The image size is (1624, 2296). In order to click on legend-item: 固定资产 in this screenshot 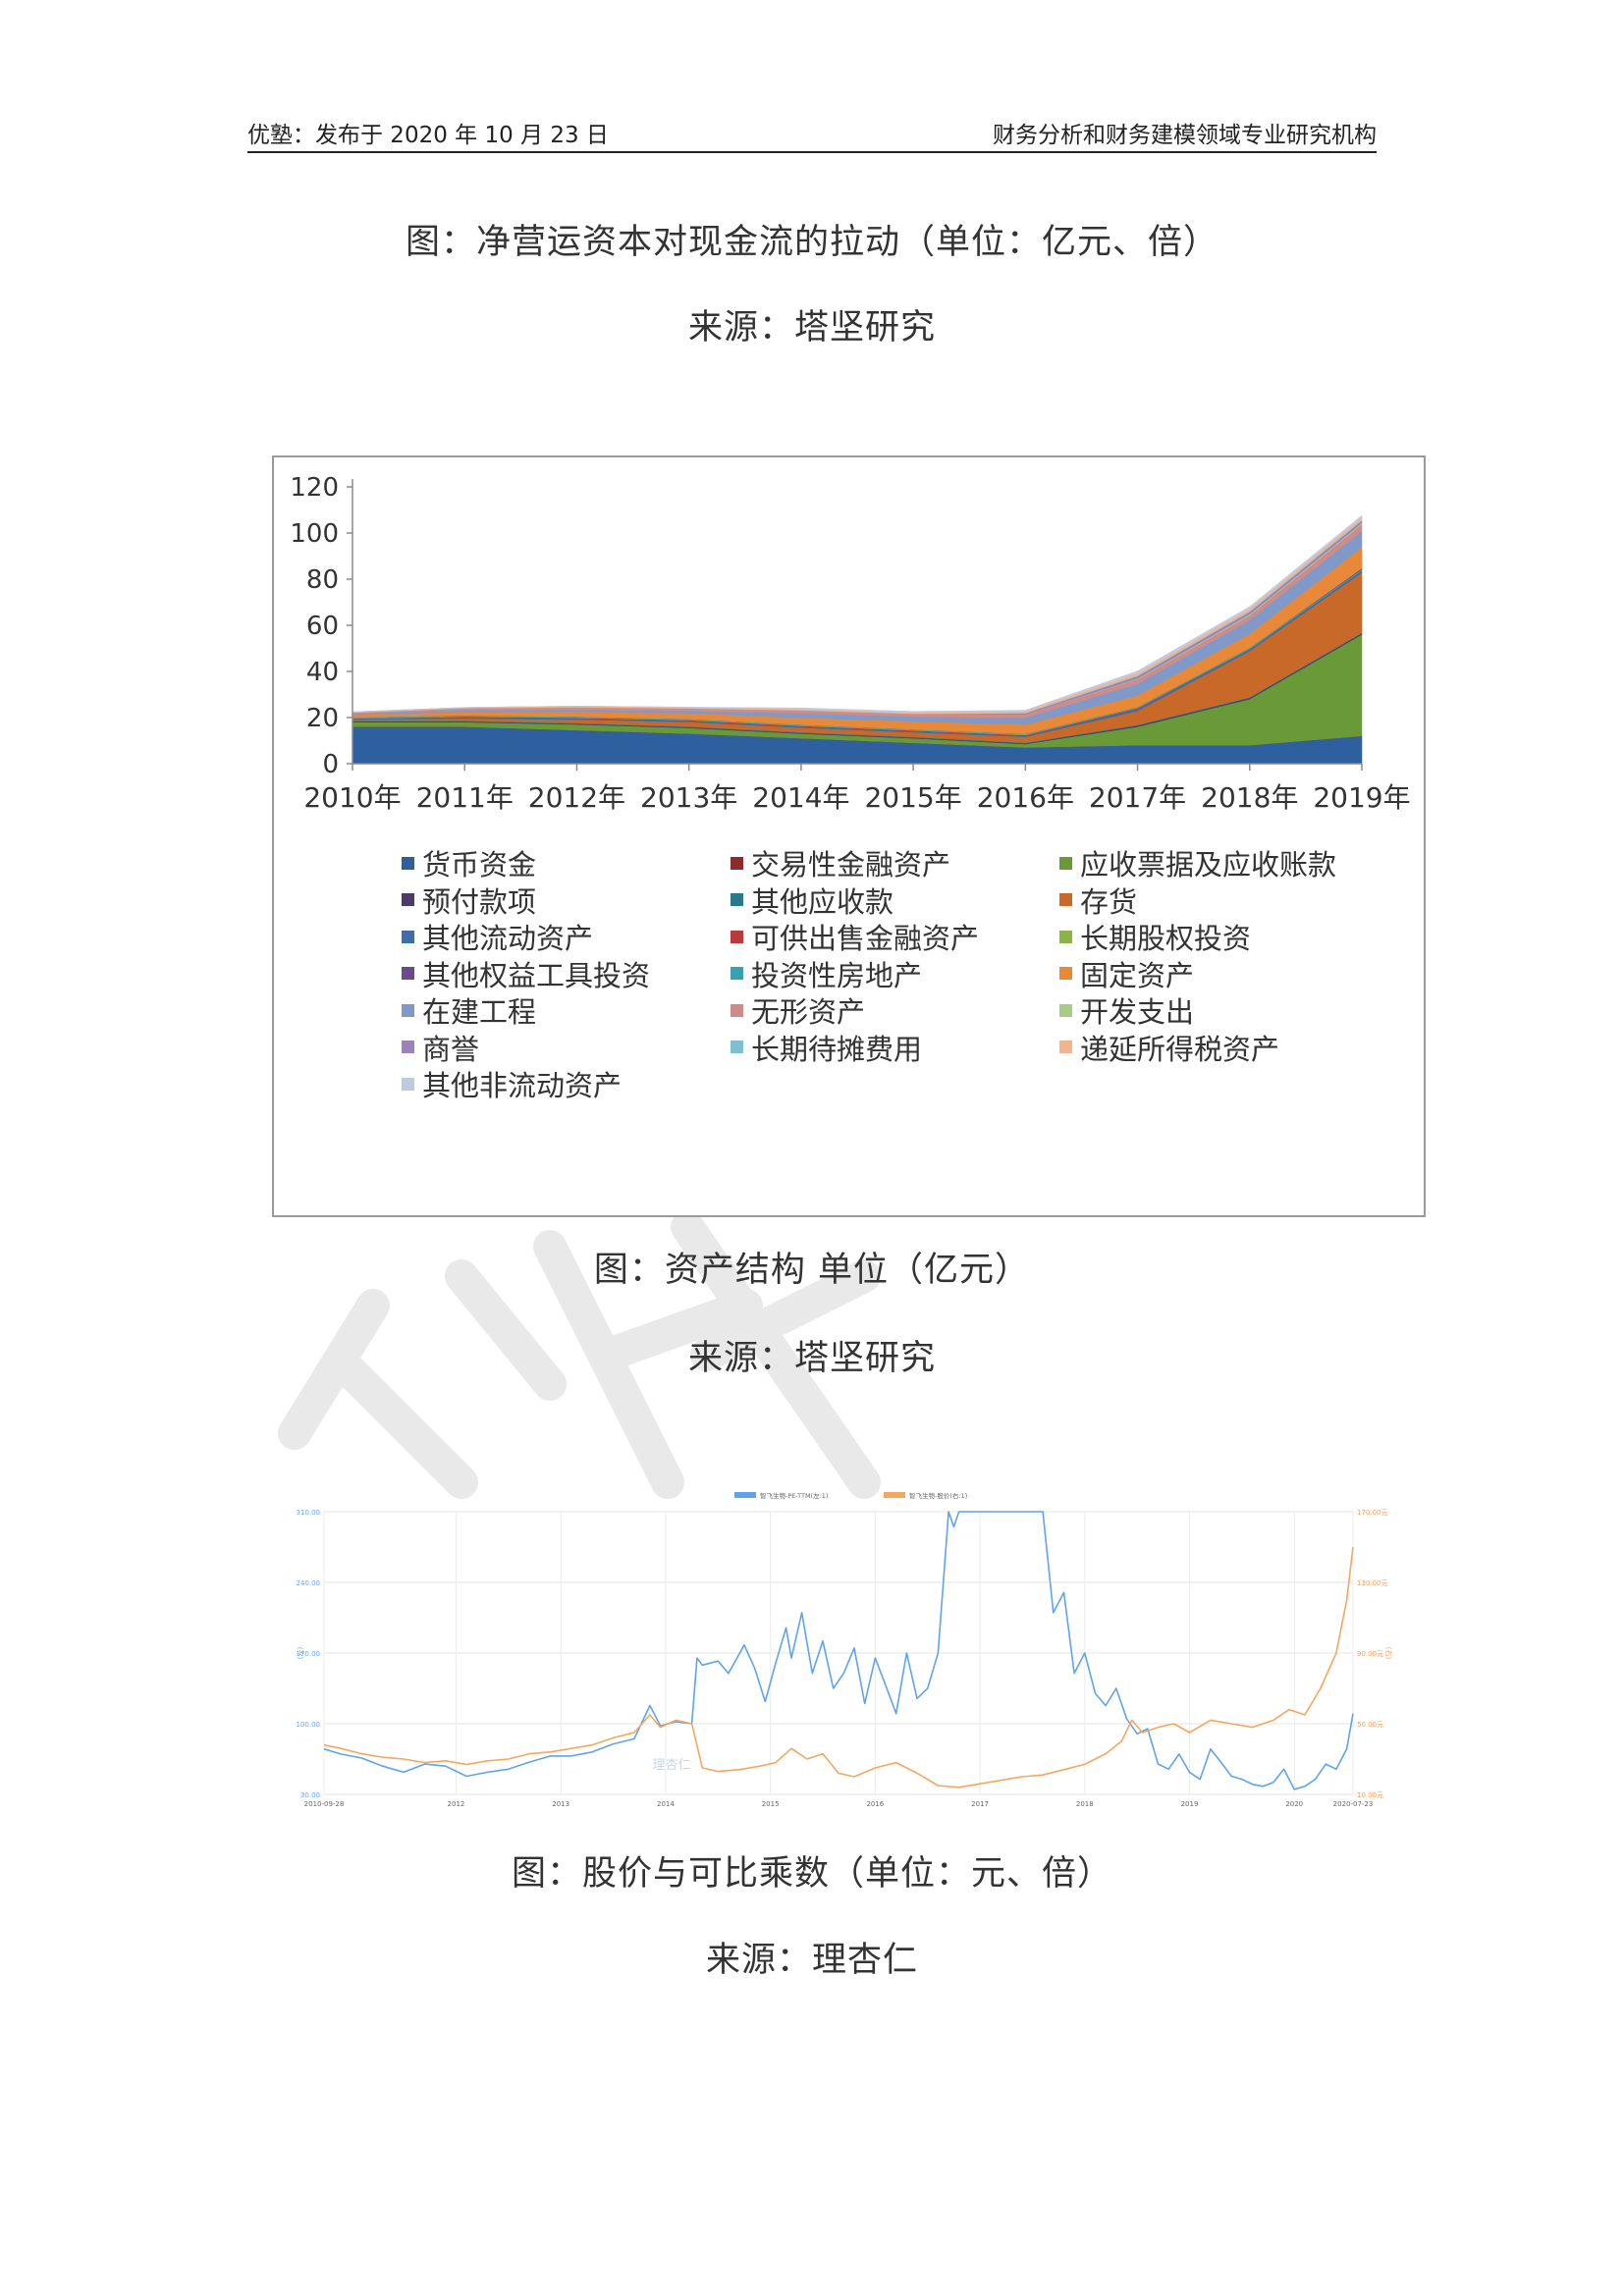, I will do `click(1126, 974)`.